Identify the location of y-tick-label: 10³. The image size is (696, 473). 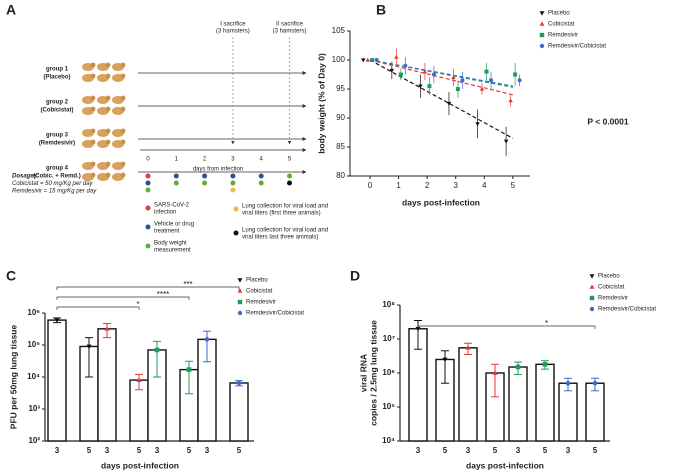
(34, 408).